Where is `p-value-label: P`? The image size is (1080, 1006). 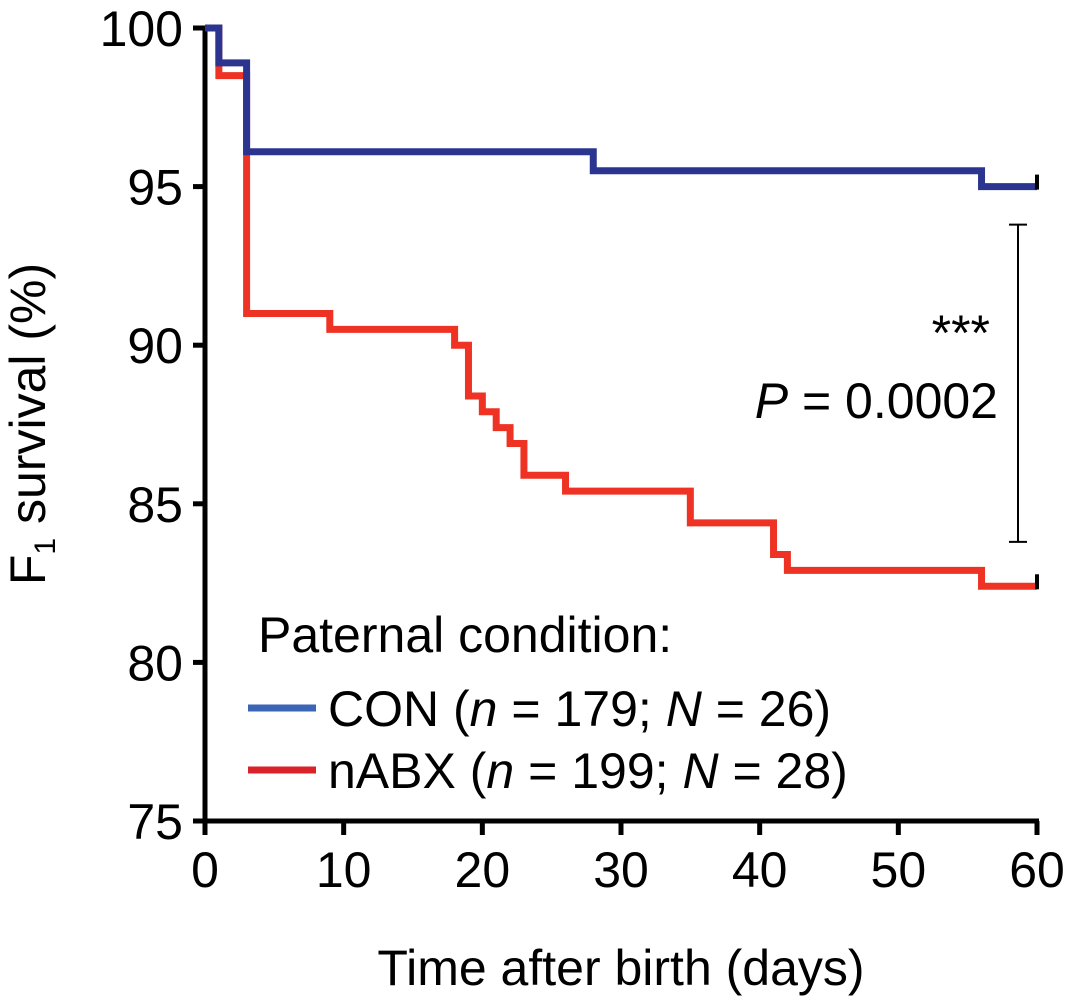
p-value-label: P is located at coordinates (772, 401).